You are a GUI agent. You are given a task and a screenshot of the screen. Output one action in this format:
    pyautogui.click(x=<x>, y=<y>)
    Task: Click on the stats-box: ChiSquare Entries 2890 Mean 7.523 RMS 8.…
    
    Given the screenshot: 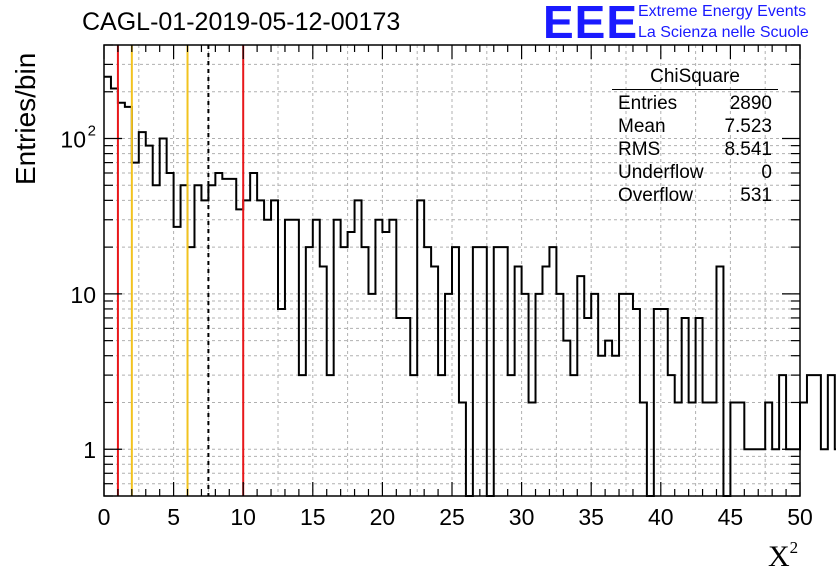 What is the action you would take?
    pyautogui.click(x=695, y=136)
    